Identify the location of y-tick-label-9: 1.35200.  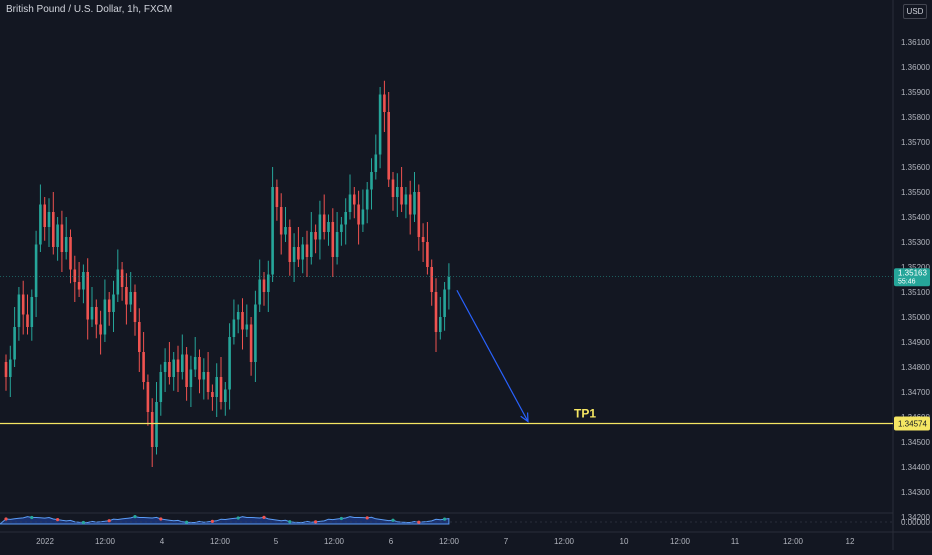
(915, 267).